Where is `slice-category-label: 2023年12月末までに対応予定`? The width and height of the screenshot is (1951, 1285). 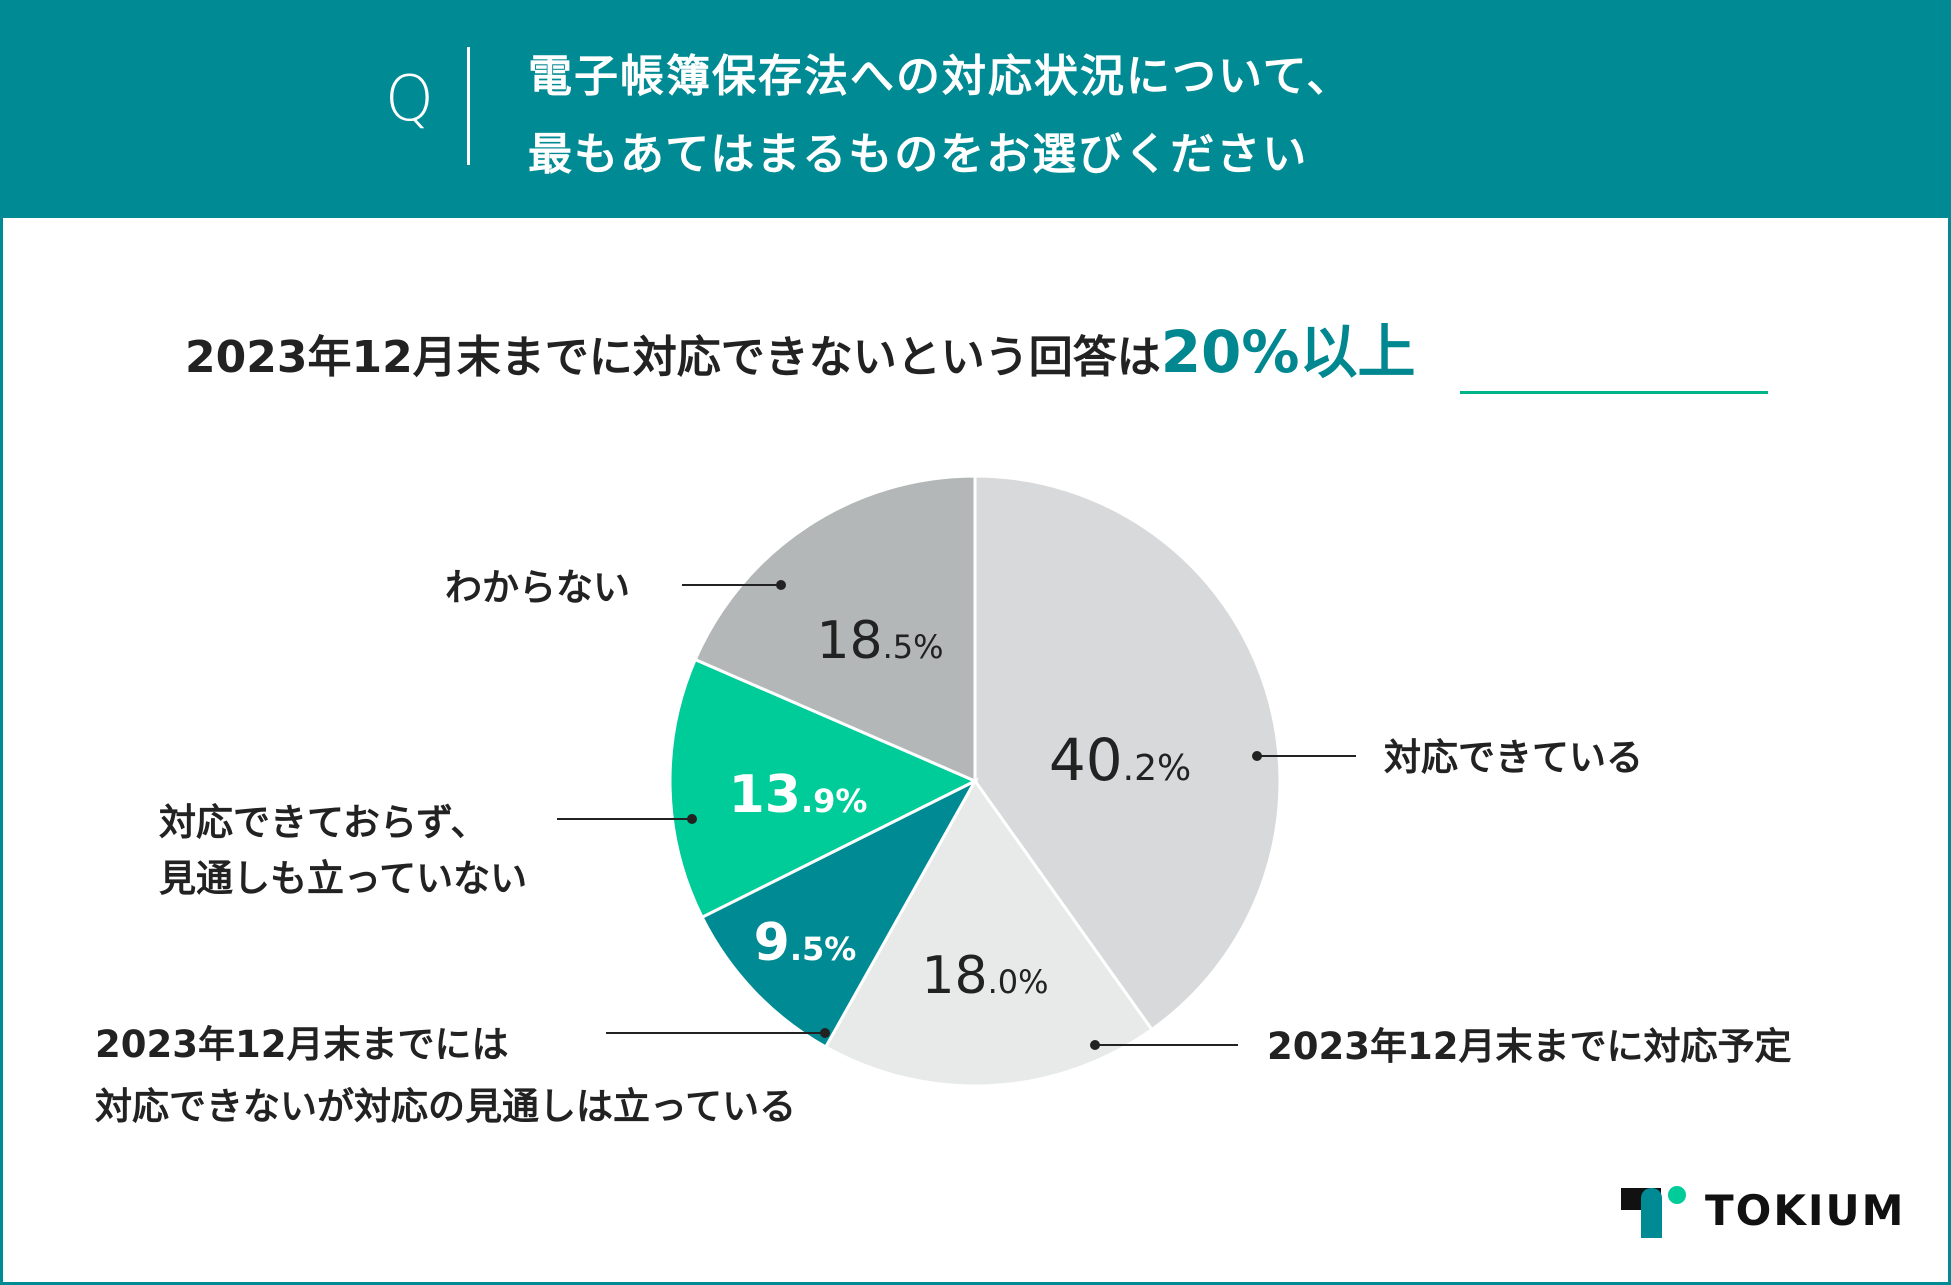 slice-category-label: 2023年12月末までに対応予定 is located at coordinates (1529, 1046).